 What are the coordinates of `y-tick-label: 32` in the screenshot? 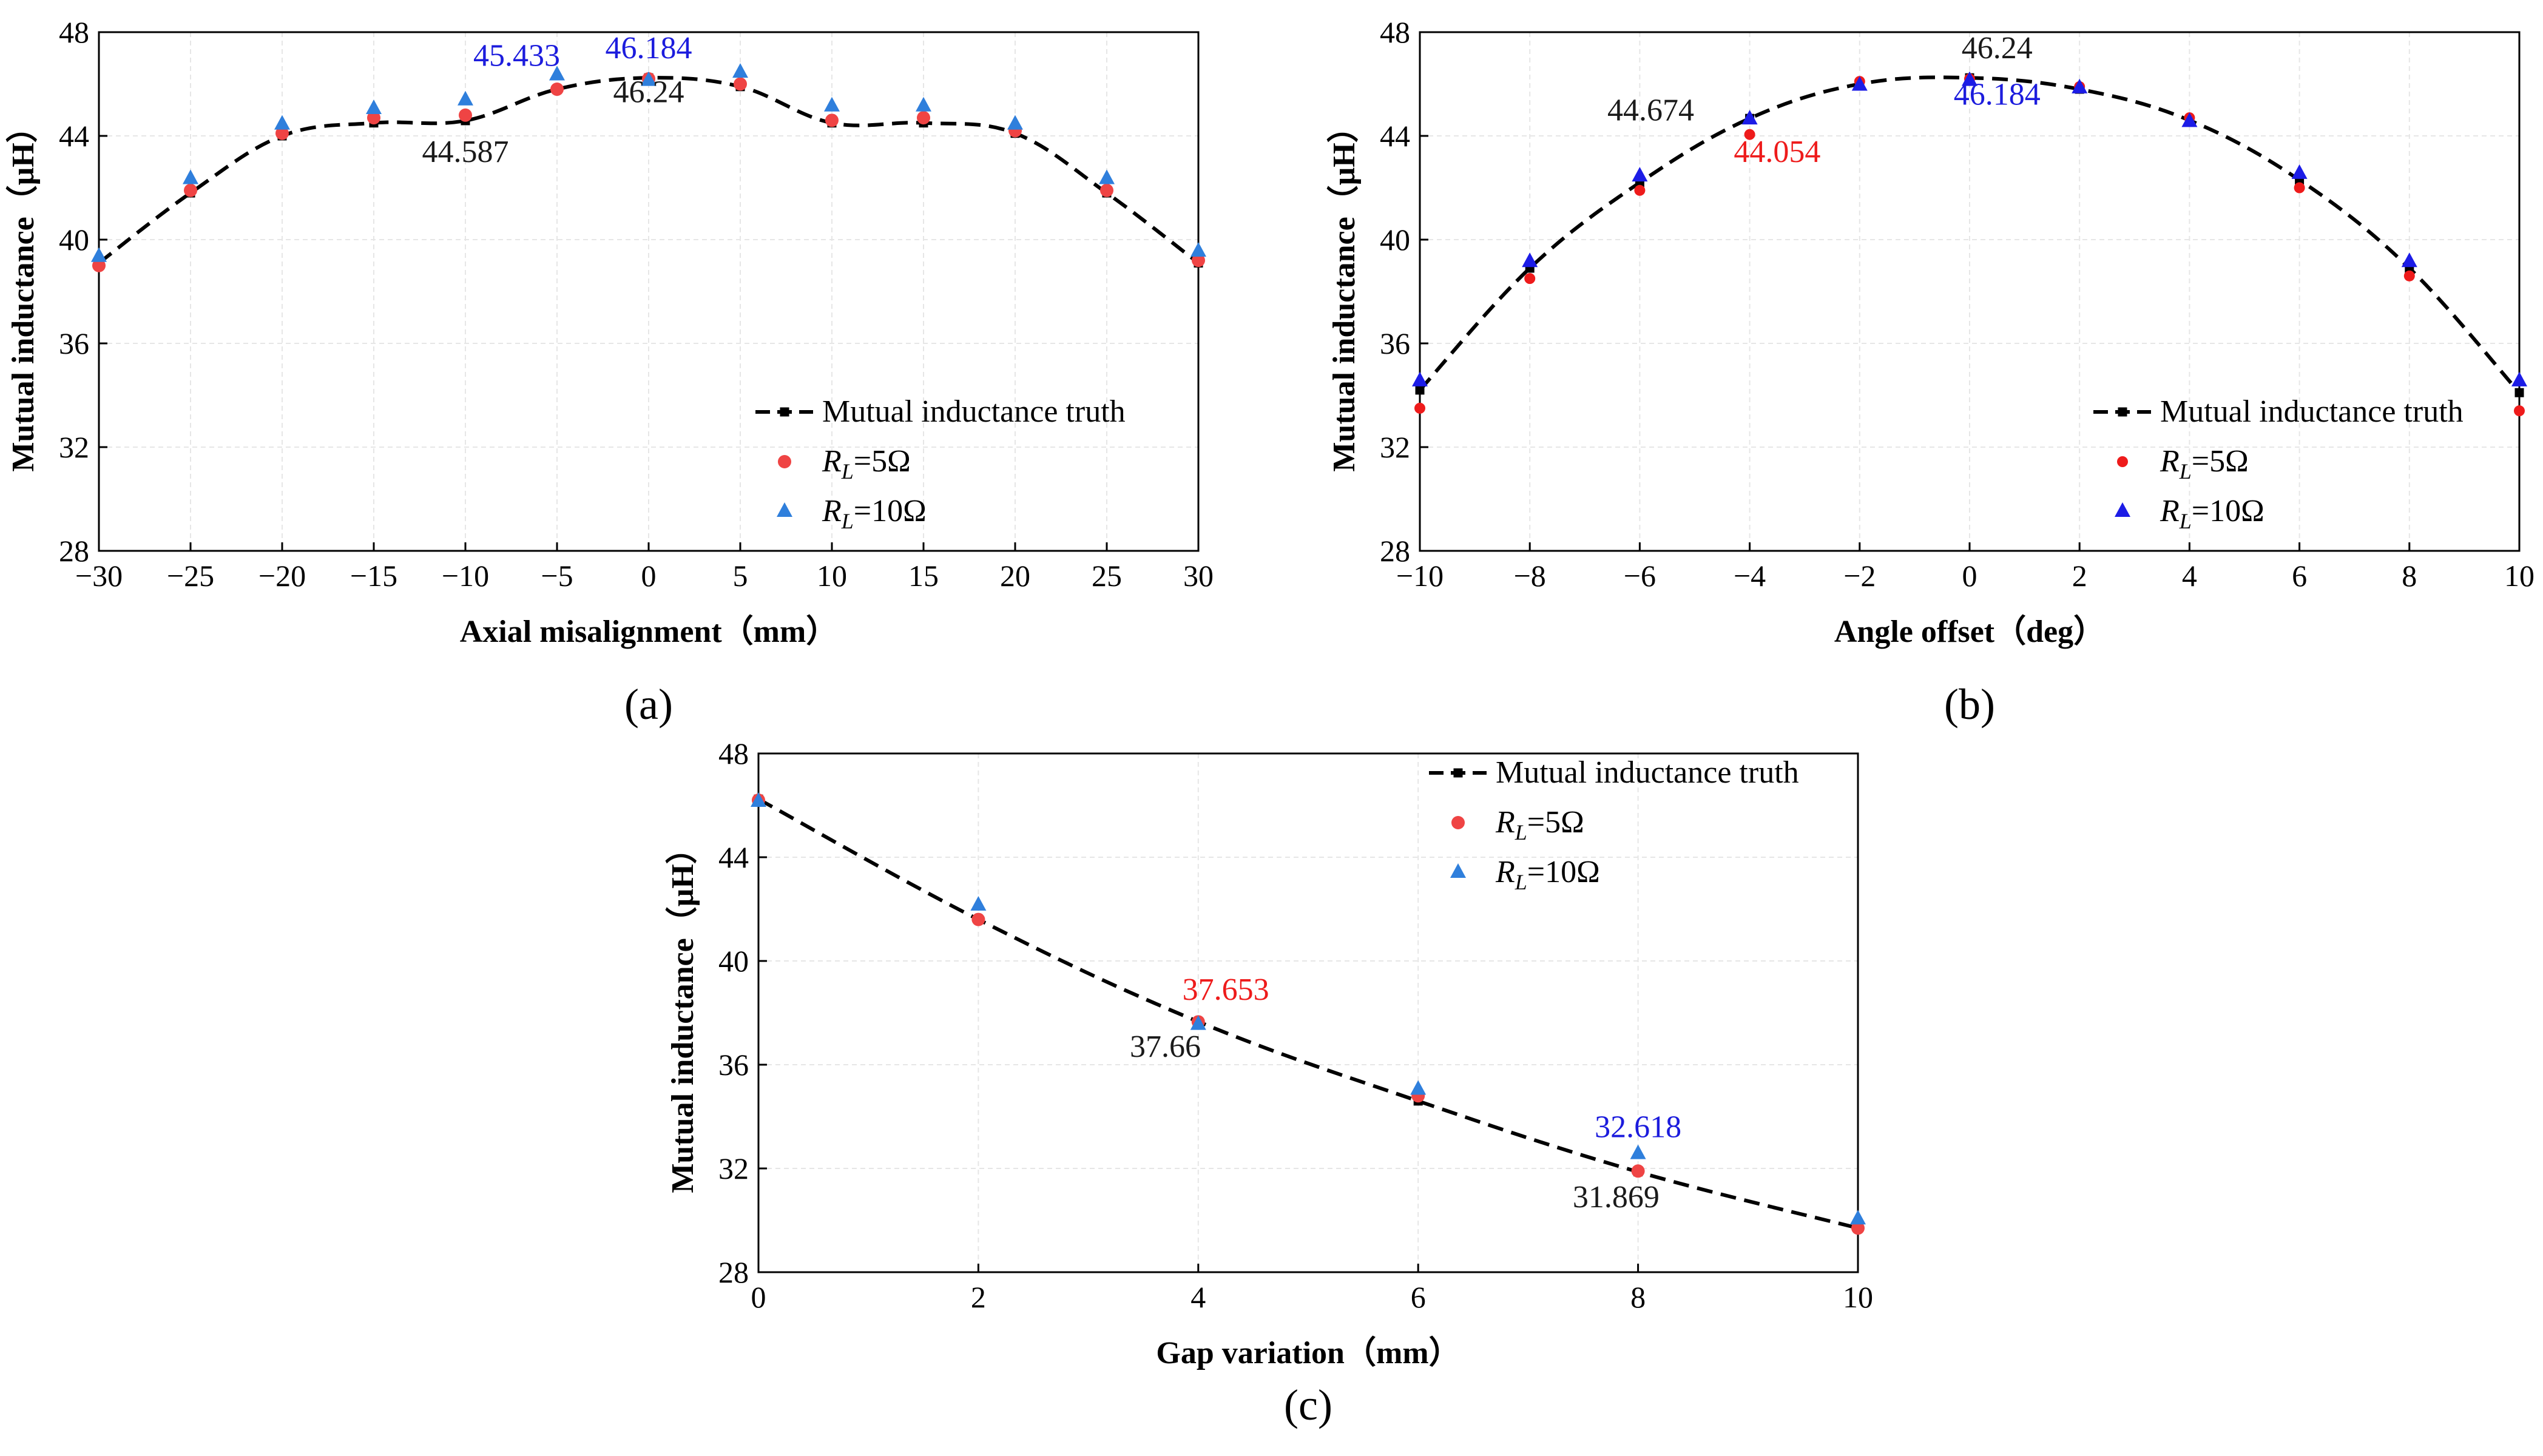 It's located at (733, 1168).